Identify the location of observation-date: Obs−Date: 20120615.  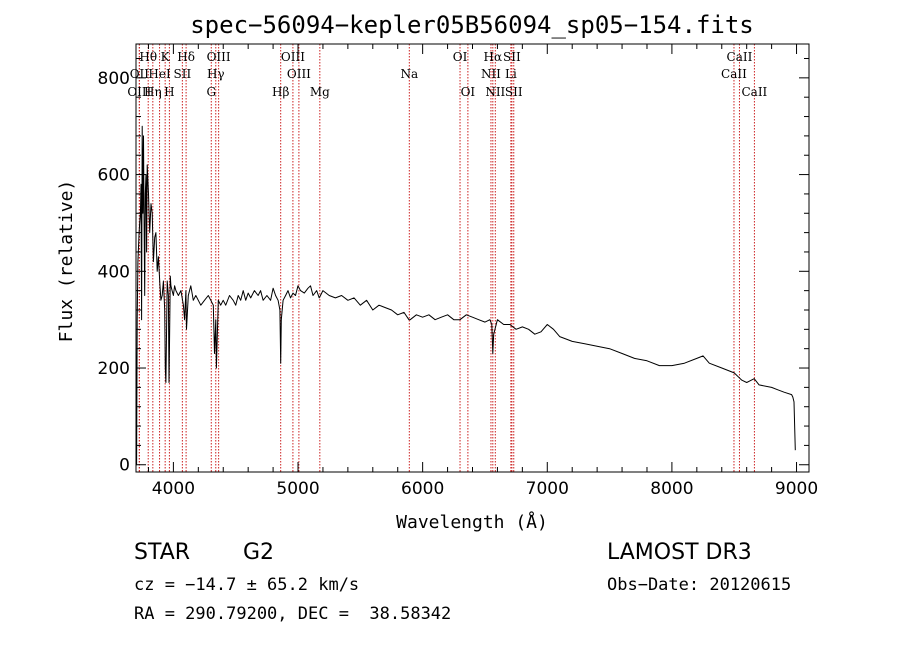
(699, 585).